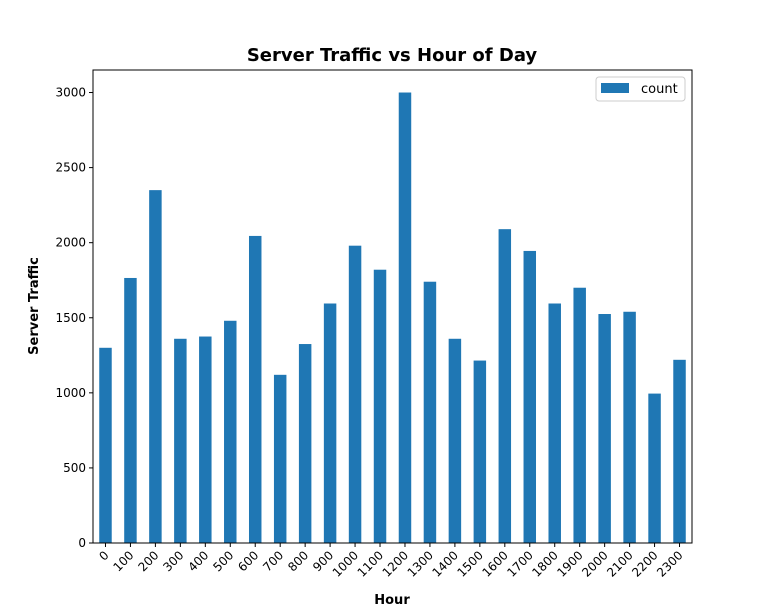  Describe the element at coordinates (579, 415) in the screenshot. I see `bar-1900` at that location.